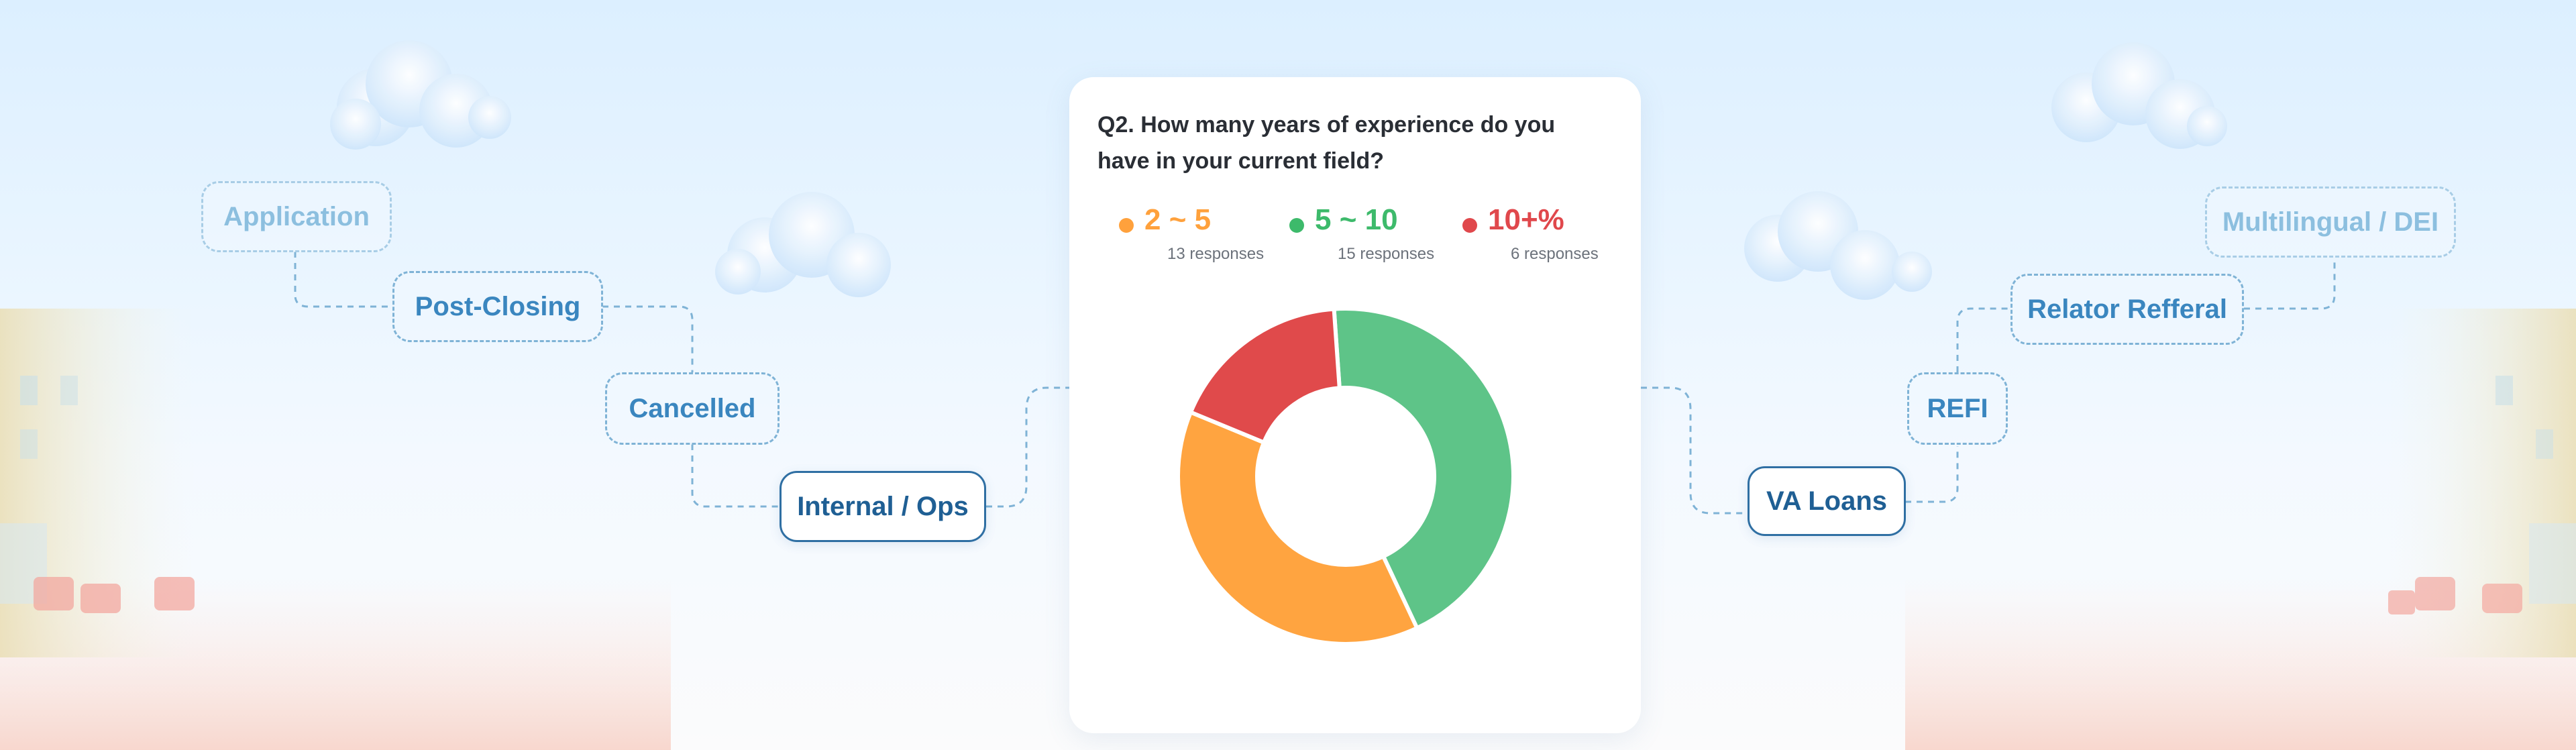 Image resolution: width=2576 pixels, height=750 pixels. I want to click on donut-chart, so click(1345, 476).